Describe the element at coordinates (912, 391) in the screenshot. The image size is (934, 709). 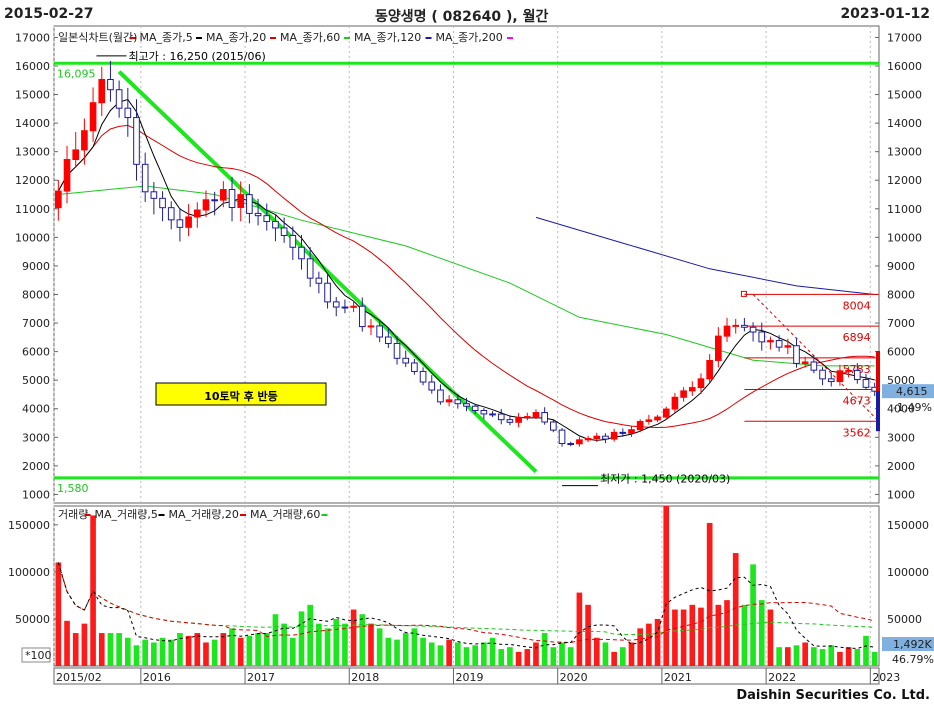
I see `last-price-label: 4,615` at that location.